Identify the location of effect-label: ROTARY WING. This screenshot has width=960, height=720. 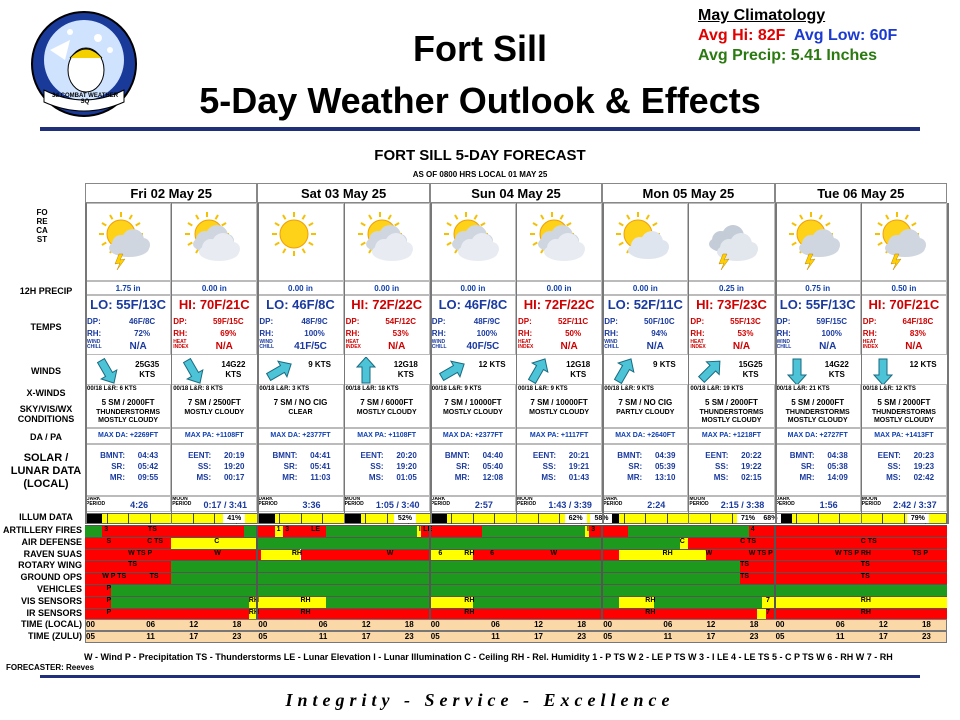
(50, 565).